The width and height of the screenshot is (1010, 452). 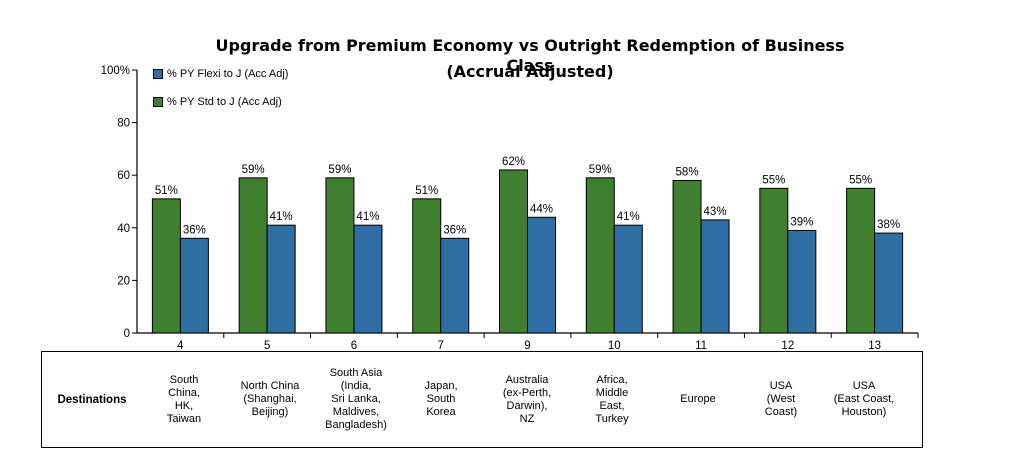 What do you see at coordinates (158, 102) in the screenshot?
I see `legend-swatch-std` at bounding box center [158, 102].